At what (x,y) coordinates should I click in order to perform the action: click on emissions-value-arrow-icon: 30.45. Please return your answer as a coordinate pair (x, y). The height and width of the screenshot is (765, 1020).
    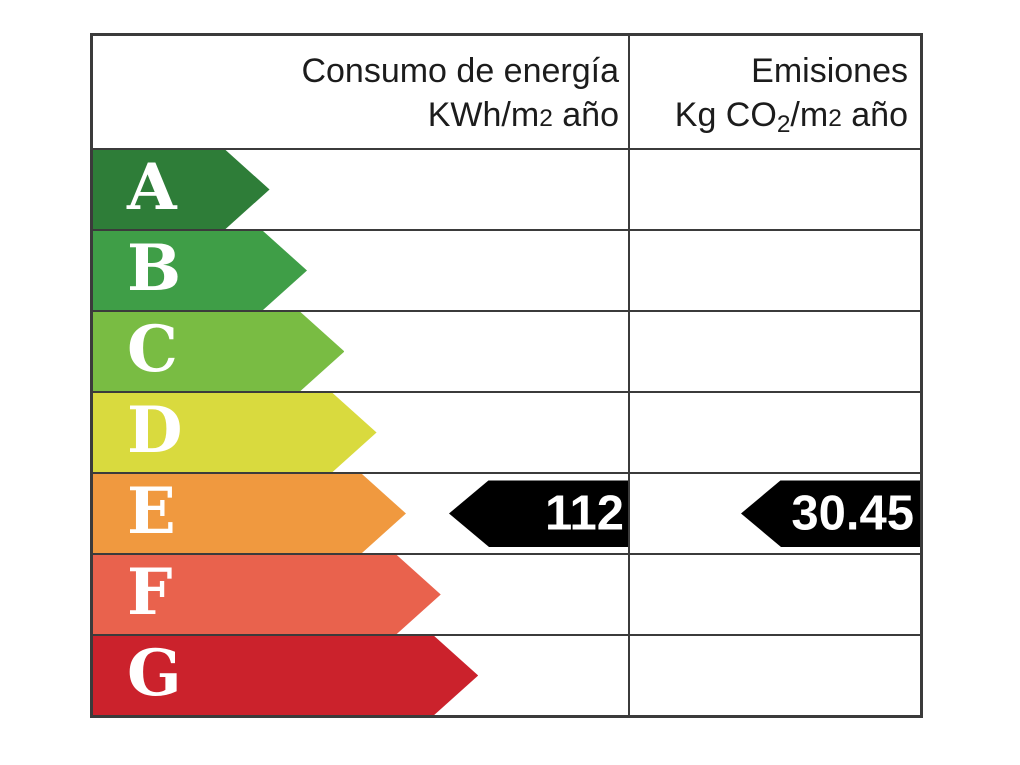
    Looking at the image, I should click on (830, 513).